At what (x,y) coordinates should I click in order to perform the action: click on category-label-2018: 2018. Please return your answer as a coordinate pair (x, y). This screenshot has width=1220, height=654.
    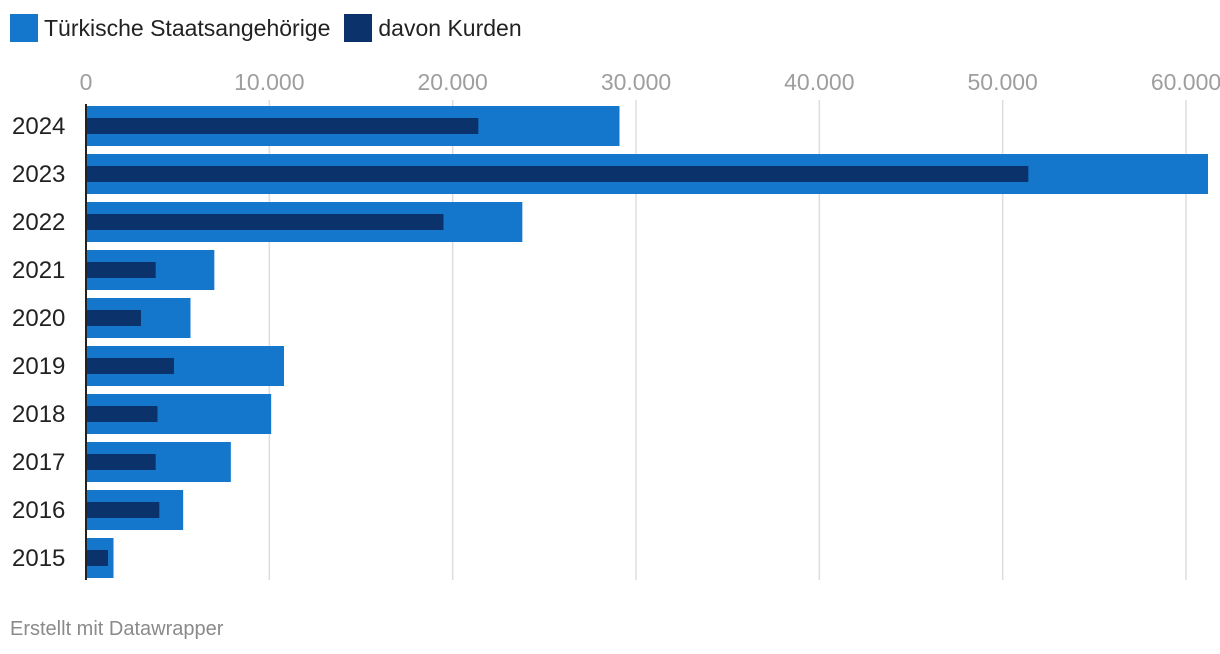
    Looking at the image, I should click on (38, 414).